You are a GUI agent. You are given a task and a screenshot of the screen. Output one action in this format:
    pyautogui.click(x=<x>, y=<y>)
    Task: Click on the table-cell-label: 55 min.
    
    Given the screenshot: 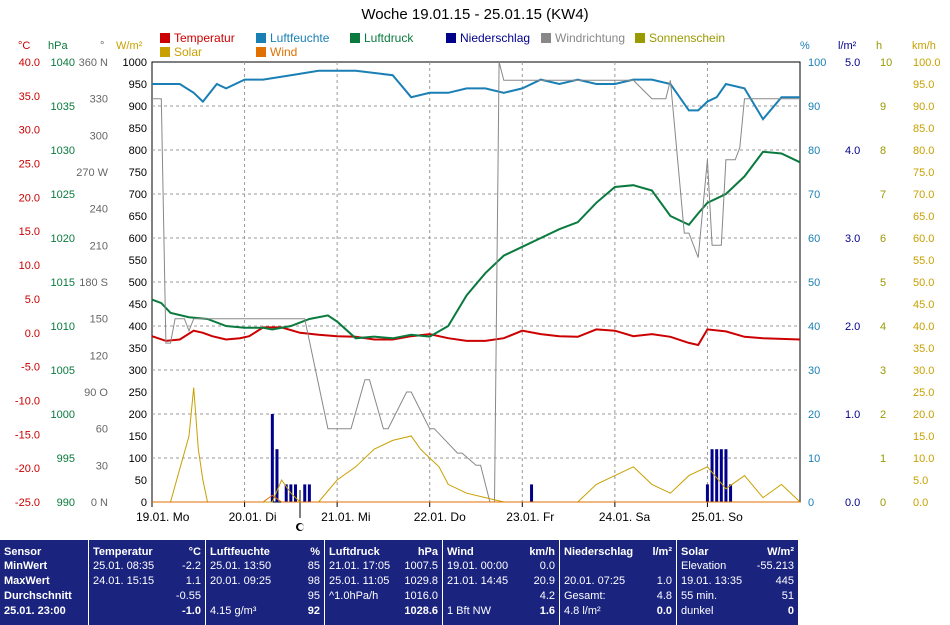 What is the action you would take?
    pyautogui.click(x=699, y=596)
    